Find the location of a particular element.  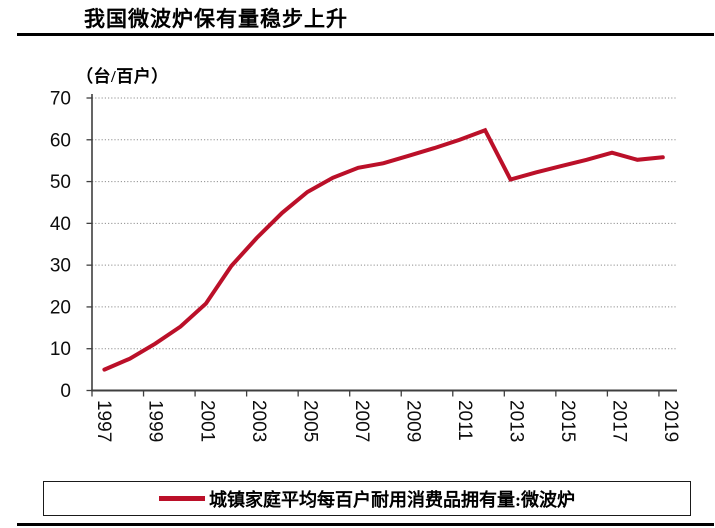

x-tick-label: 2007 is located at coordinates (361, 421).